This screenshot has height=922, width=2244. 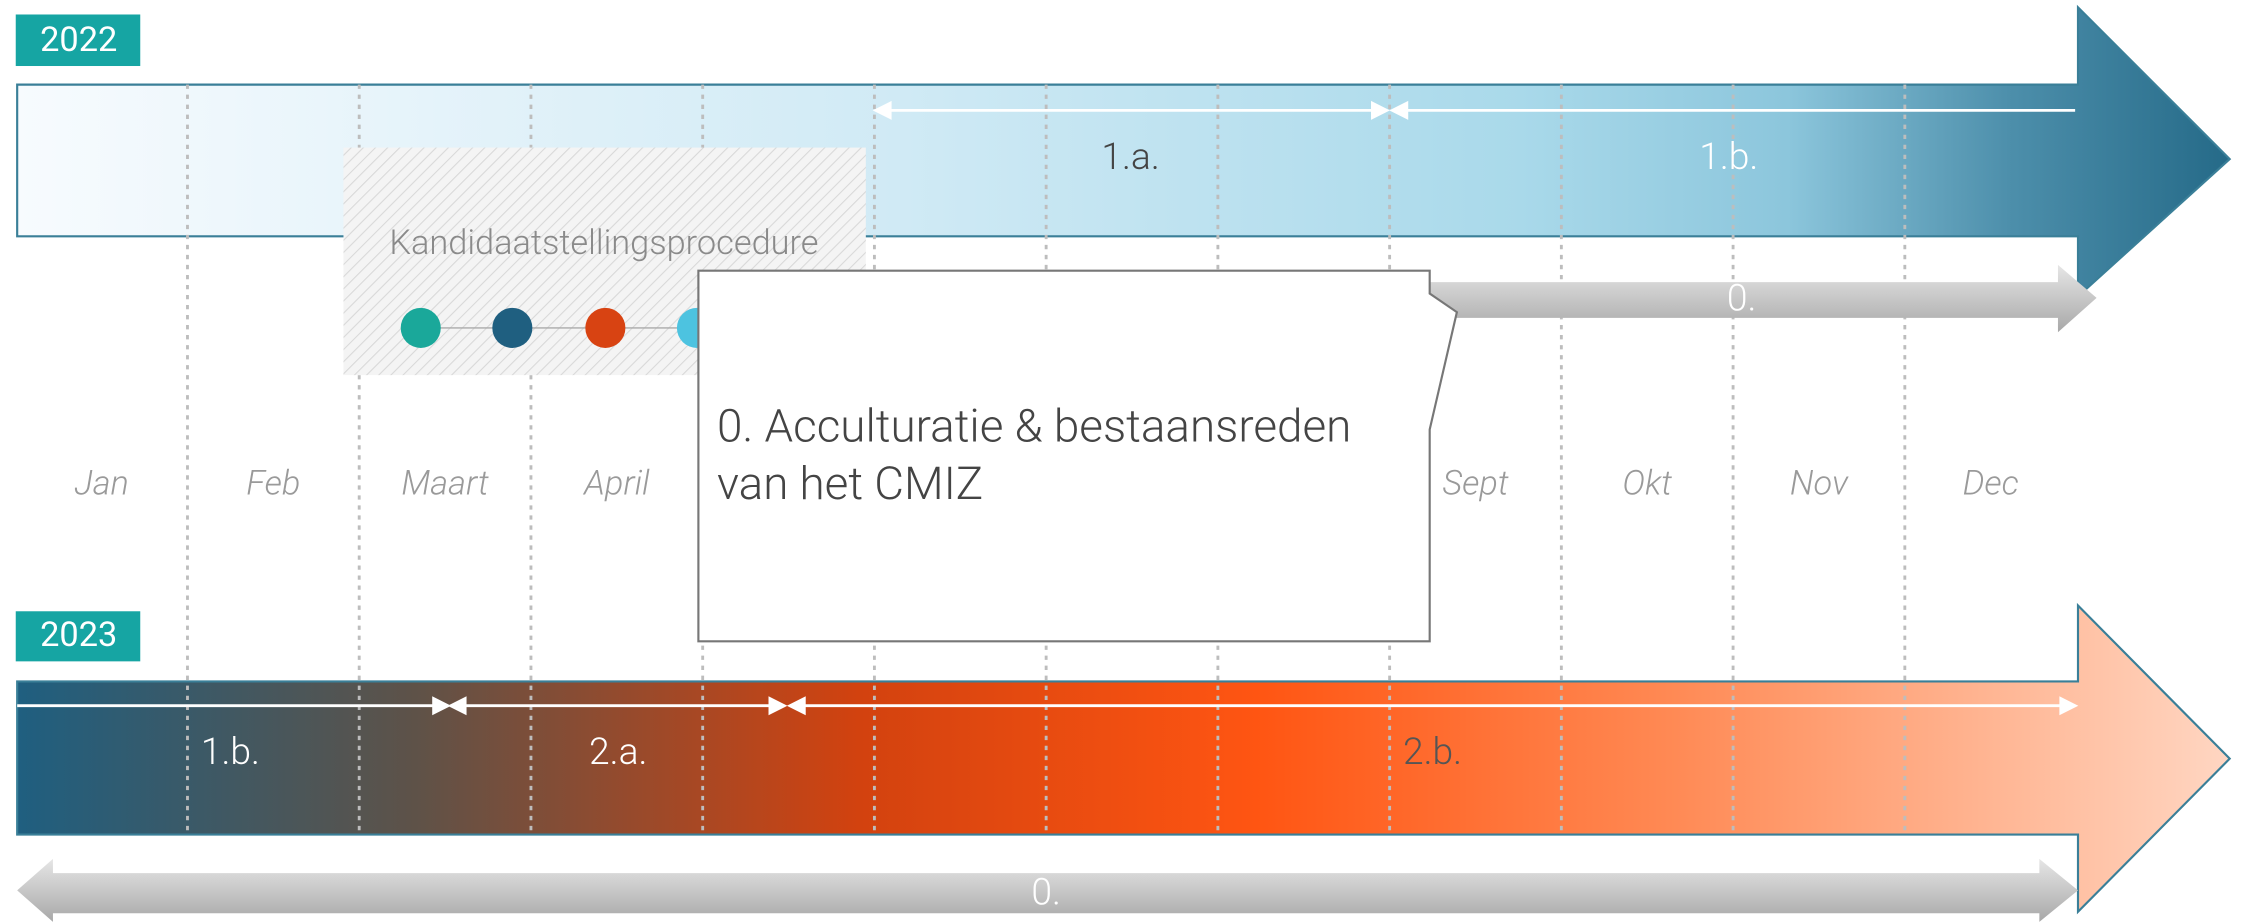 What do you see at coordinates (445, 483) in the screenshot?
I see `month-label: Maart` at bounding box center [445, 483].